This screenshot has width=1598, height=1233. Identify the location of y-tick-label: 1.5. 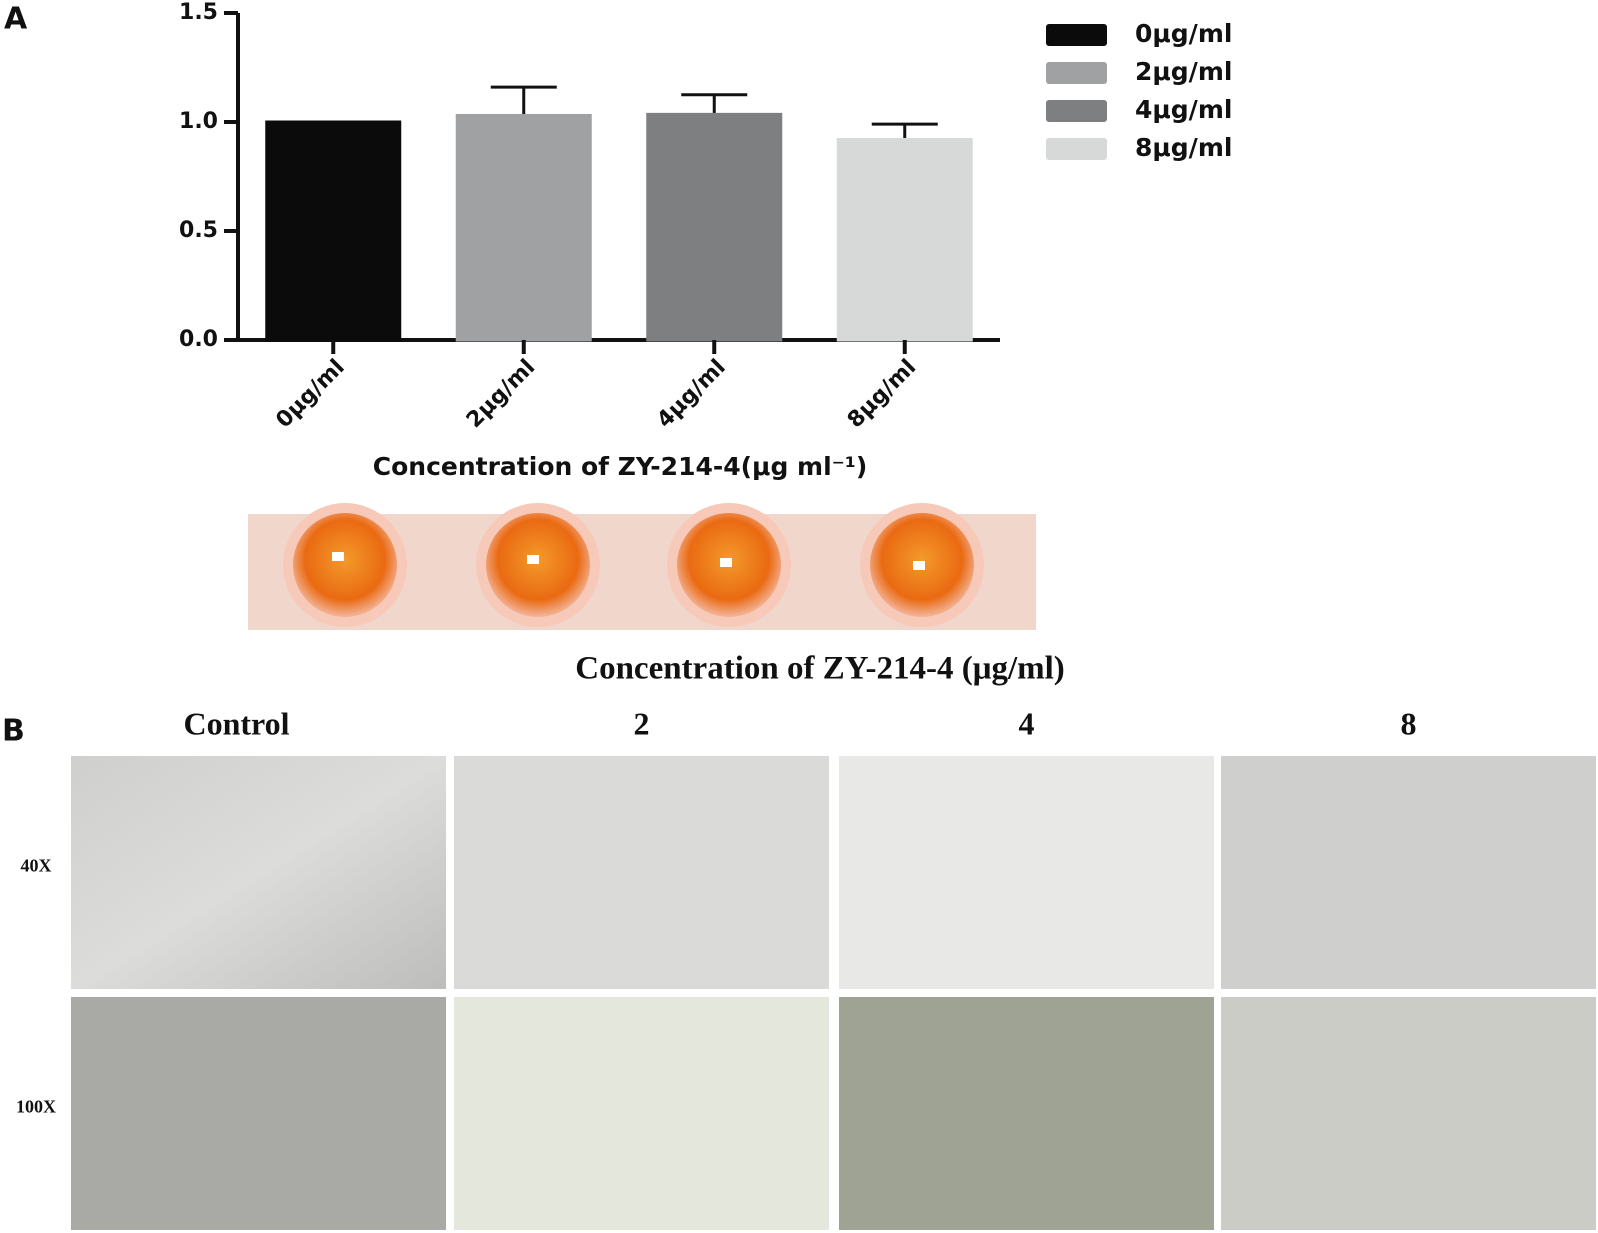
(198, 12).